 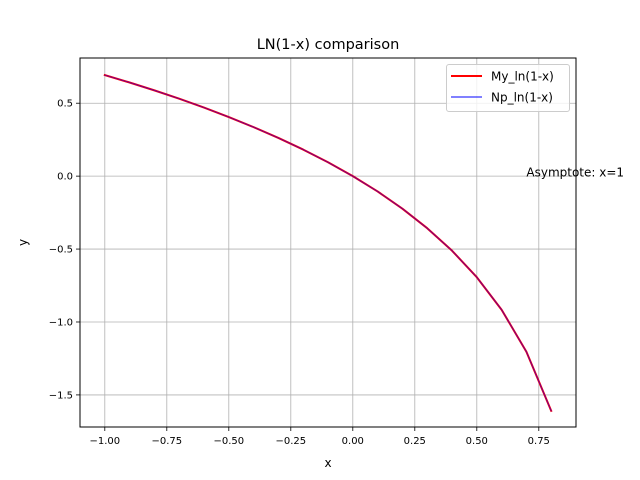 I want to click on x-tick-label: 0.25, so click(x=415, y=441).